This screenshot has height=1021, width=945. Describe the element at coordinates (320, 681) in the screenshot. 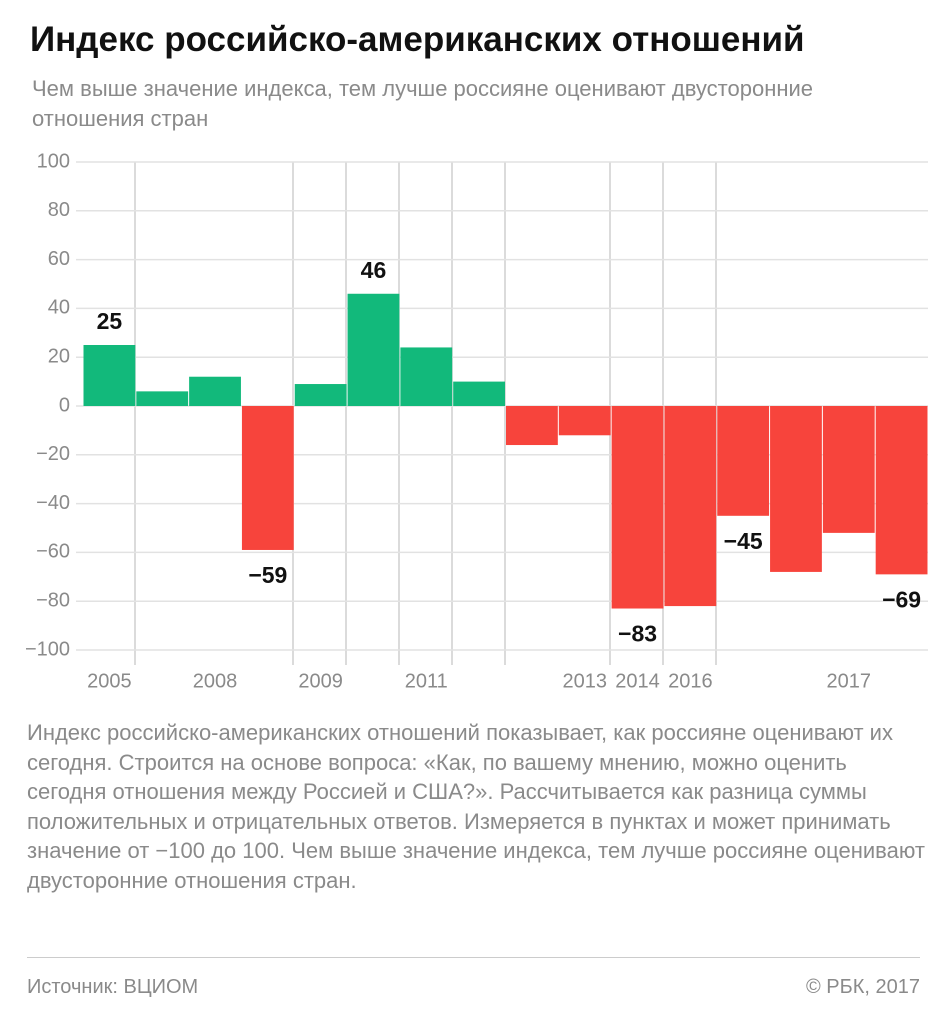

I see `x-tick-label: 2009` at that location.